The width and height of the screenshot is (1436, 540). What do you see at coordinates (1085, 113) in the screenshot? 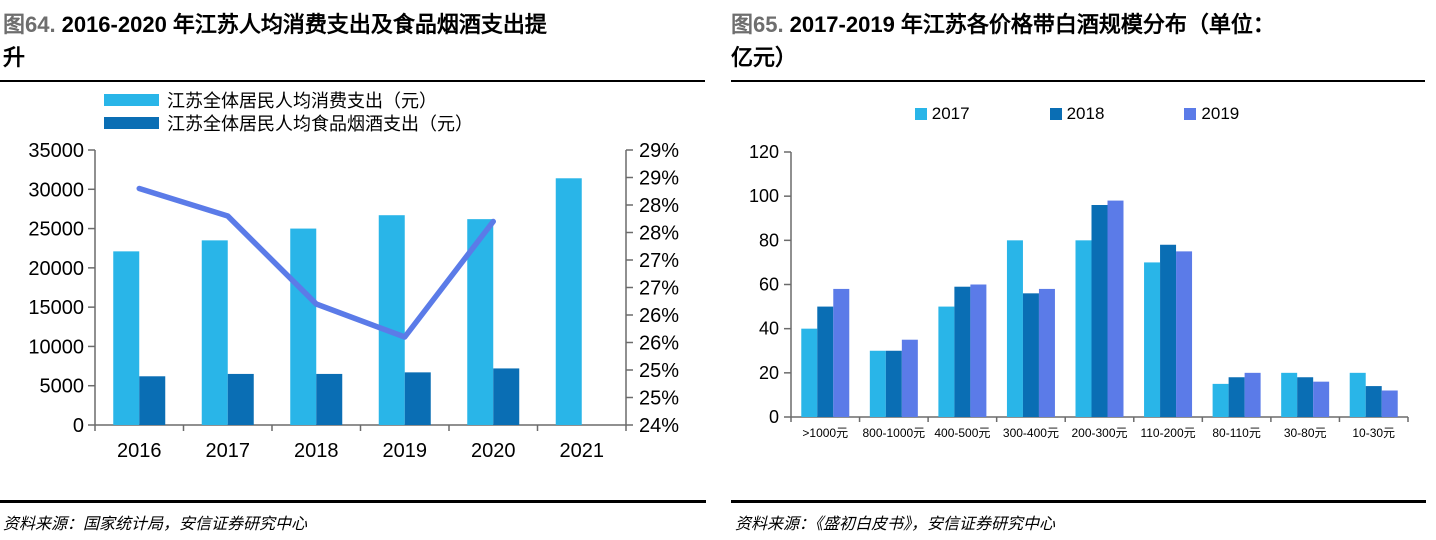
I see `legend-label-2018: 2018` at bounding box center [1085, 113].